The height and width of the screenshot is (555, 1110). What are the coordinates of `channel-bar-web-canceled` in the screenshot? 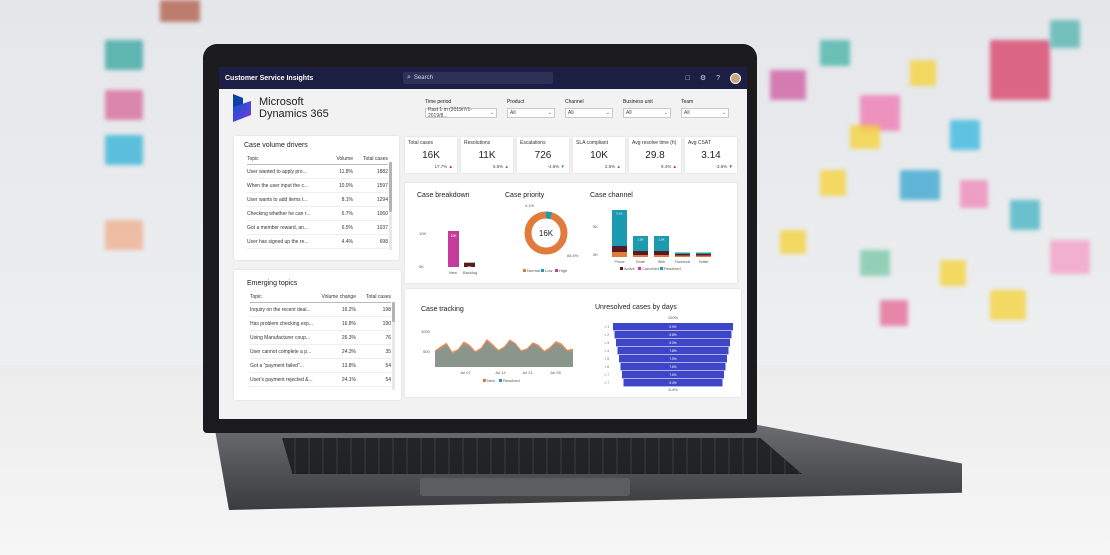 It's located at (661, 256).